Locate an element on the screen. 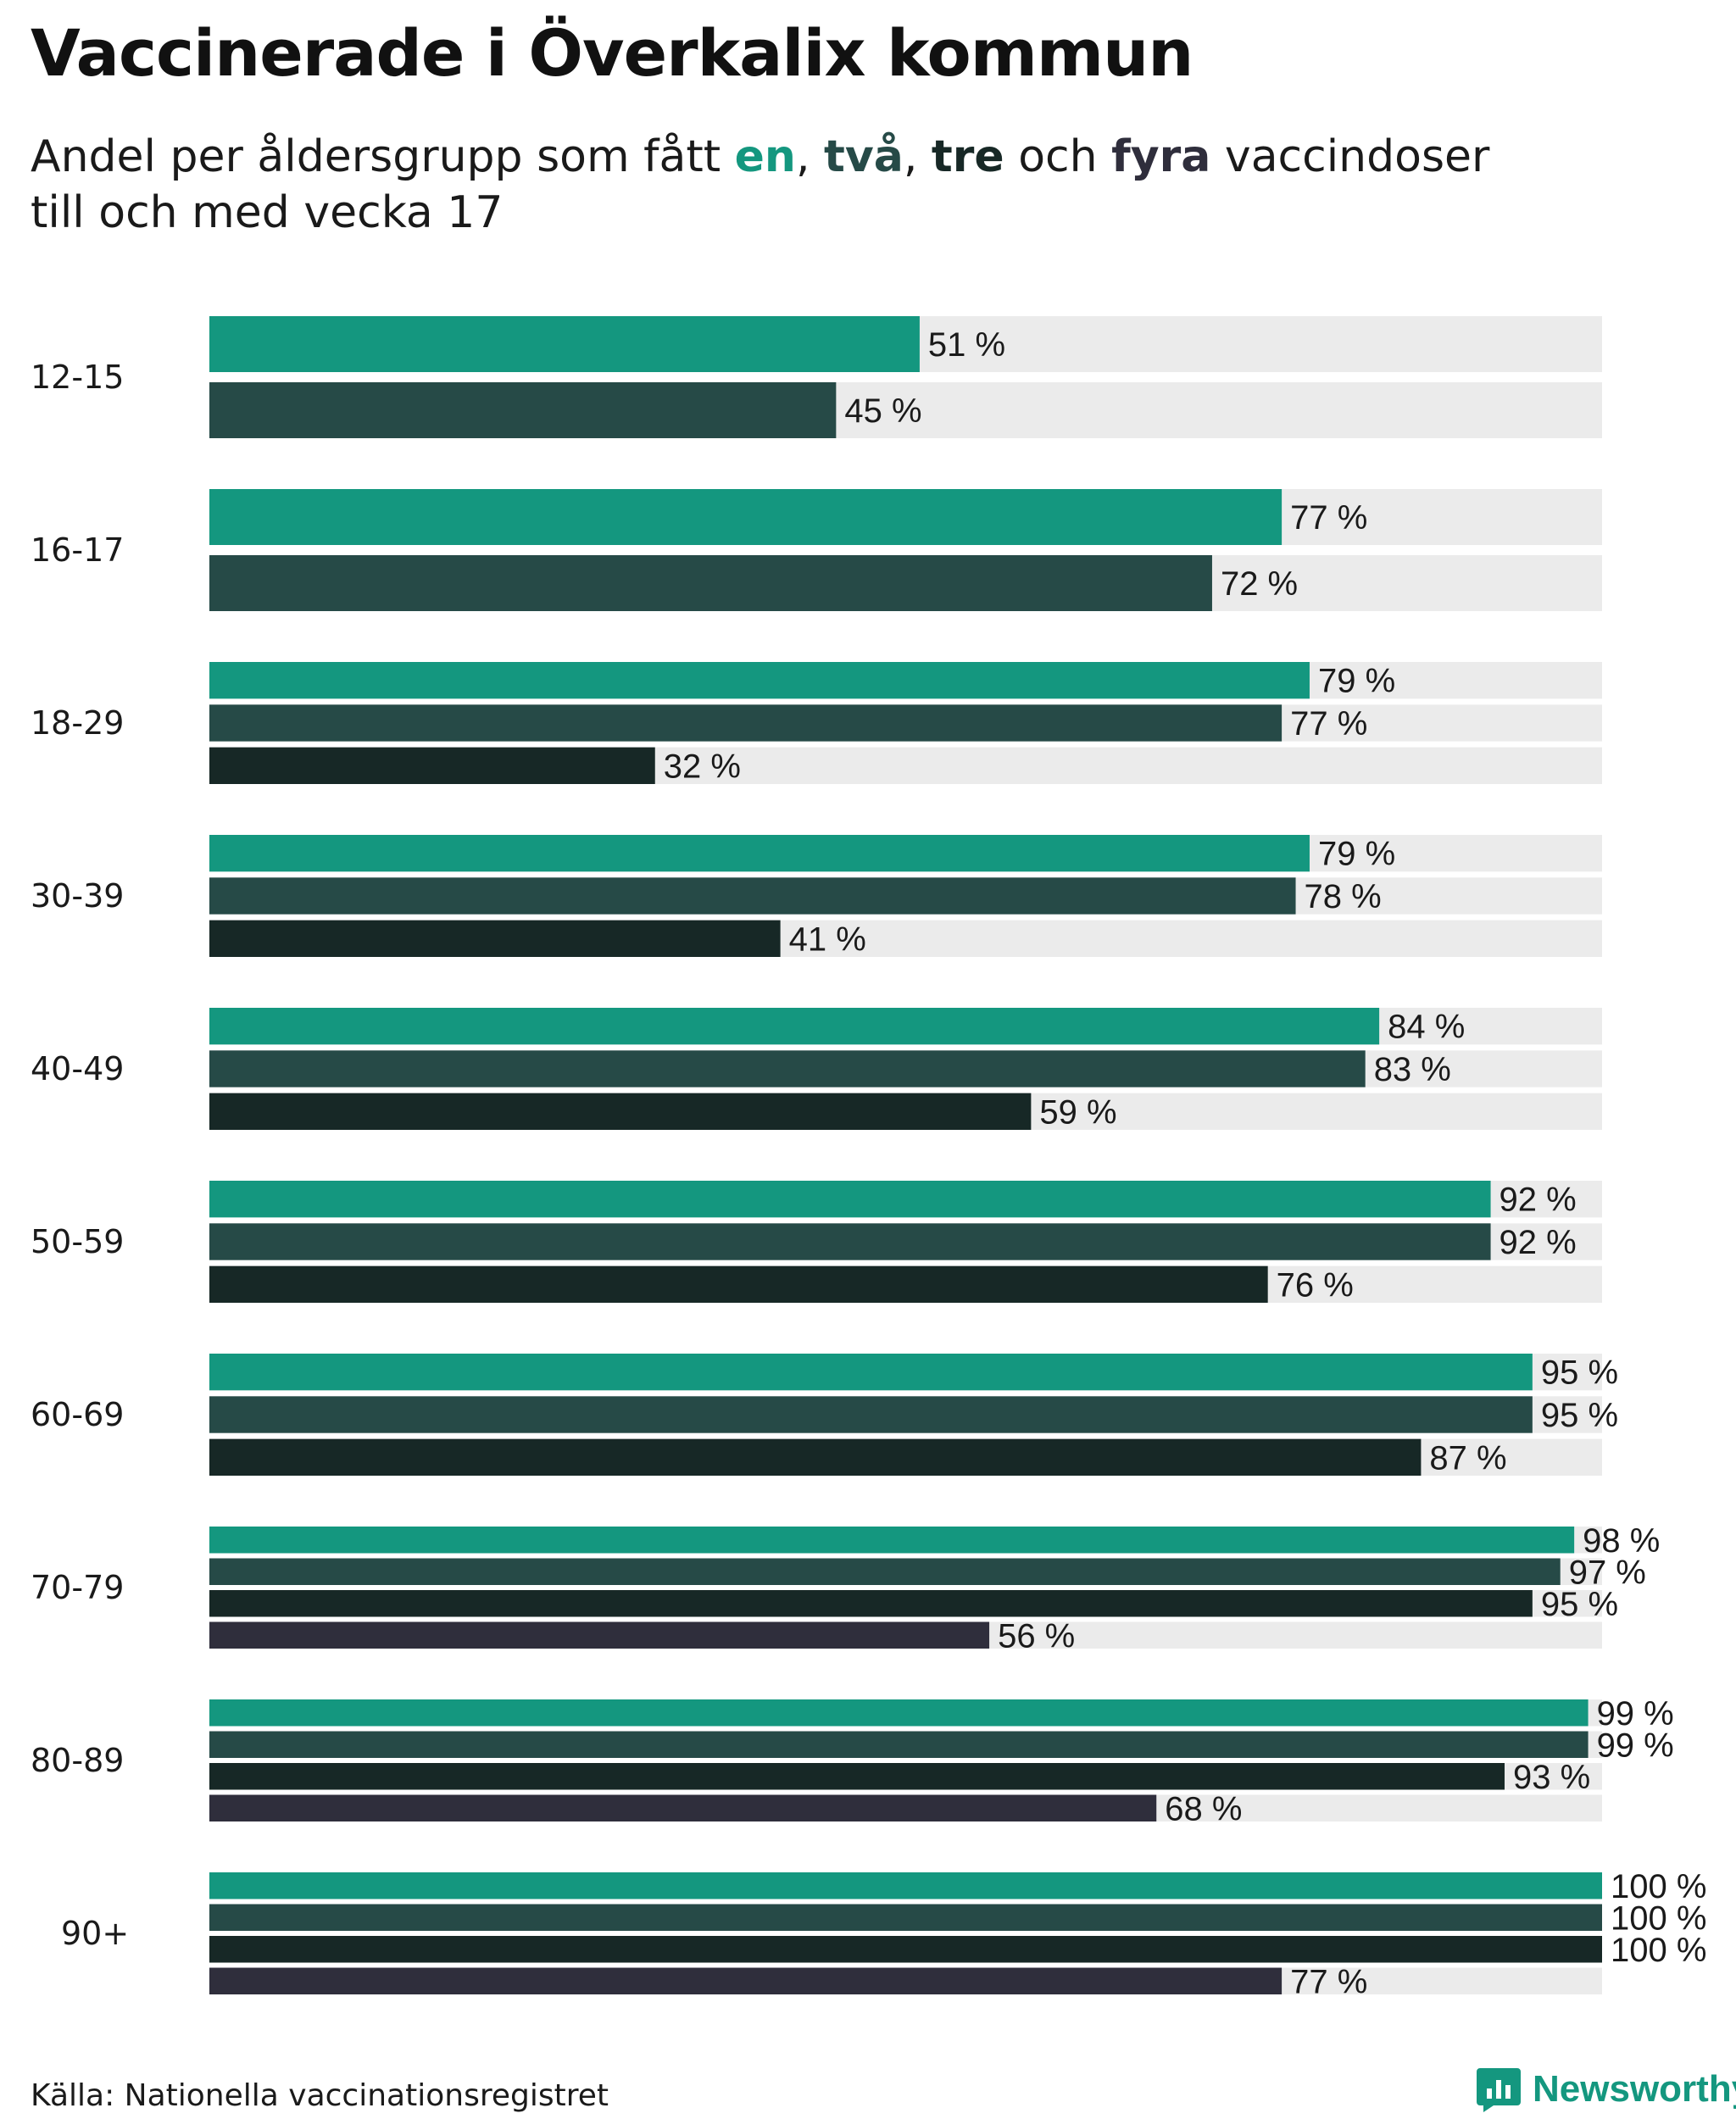  bar-group-50-59: 50-59 92 % 92 % 76 % is located at coordinates (816, 1242).